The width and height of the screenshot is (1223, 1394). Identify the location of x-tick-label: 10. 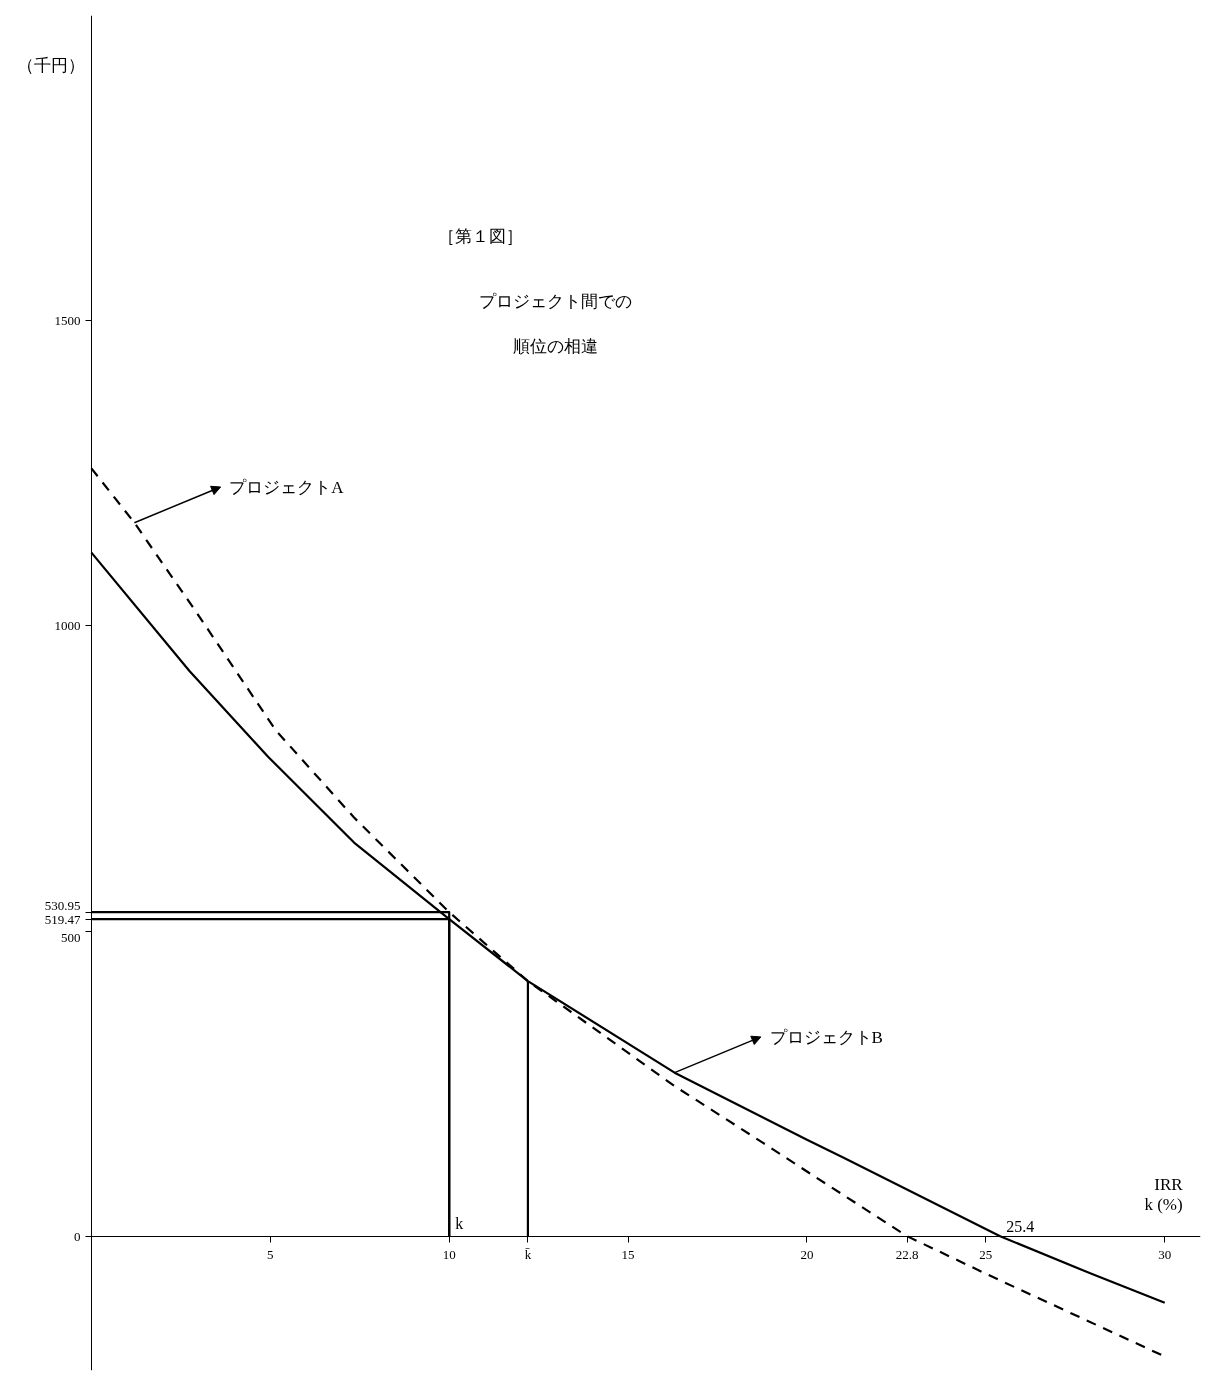
(449, 1255).